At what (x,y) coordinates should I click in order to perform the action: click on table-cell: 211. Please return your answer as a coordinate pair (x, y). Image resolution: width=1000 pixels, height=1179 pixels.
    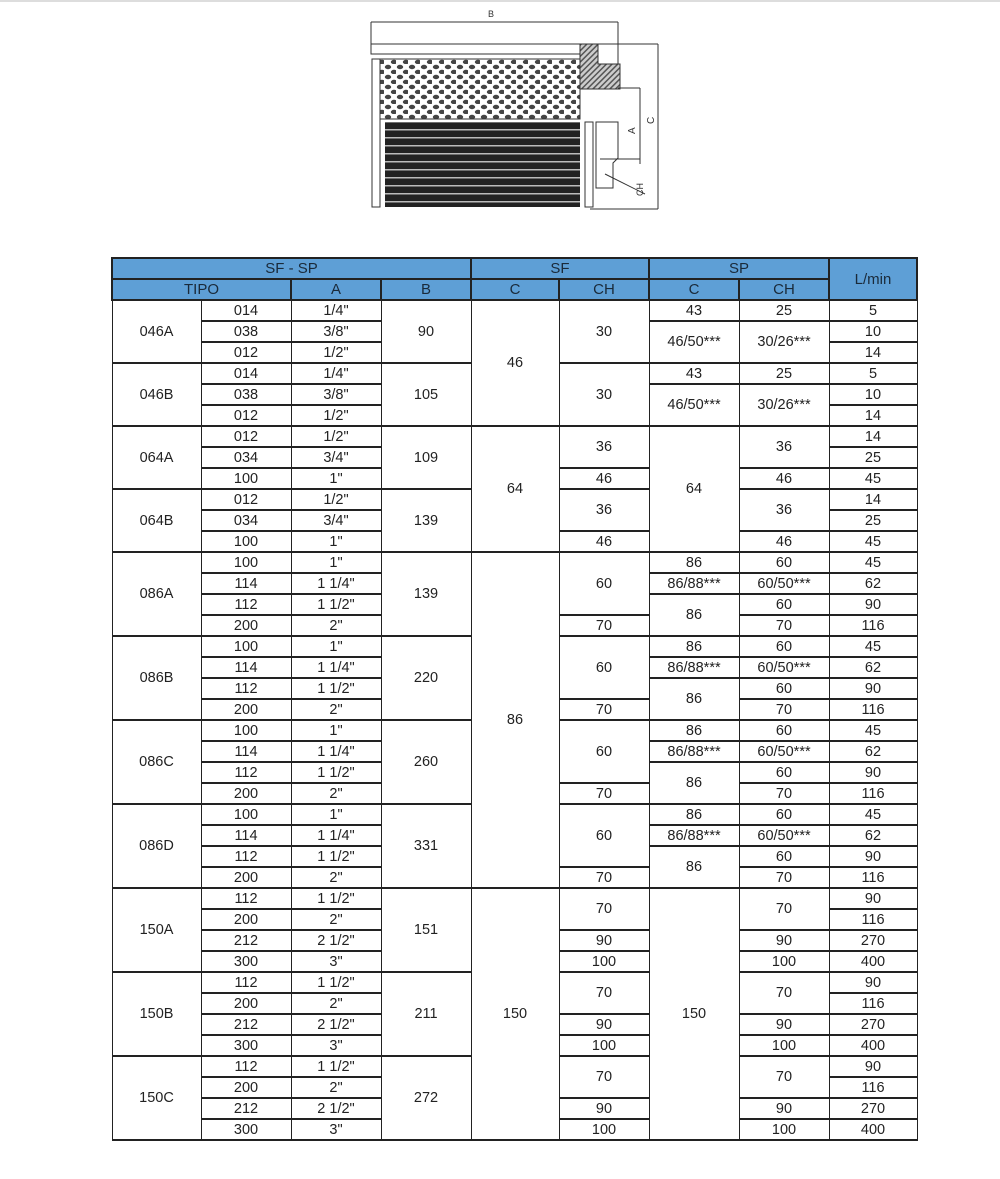
    Looking at the image, I should click on (426, 1014).